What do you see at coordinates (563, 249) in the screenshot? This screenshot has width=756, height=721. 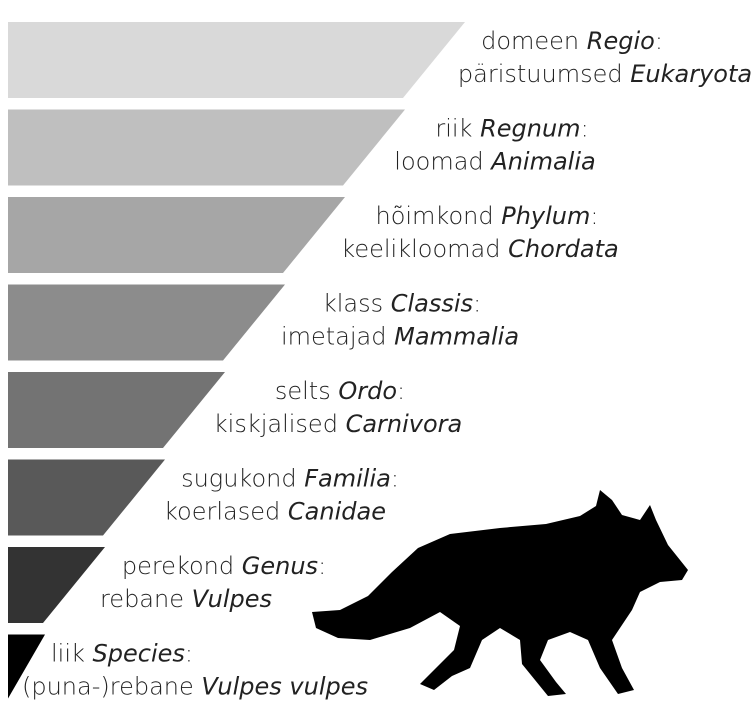 I see `taxon-latin: Chordata` at bounding box center [563, 249].